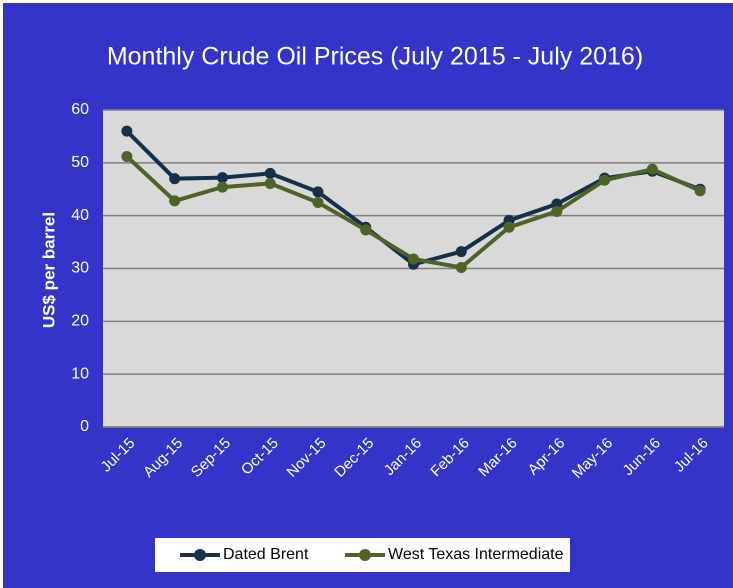 The image size is (733, 588). What do you see at coordinates (80, 373) in the screenshot?
I see `y-tick-label: 10` at bounding box center [80, 373].